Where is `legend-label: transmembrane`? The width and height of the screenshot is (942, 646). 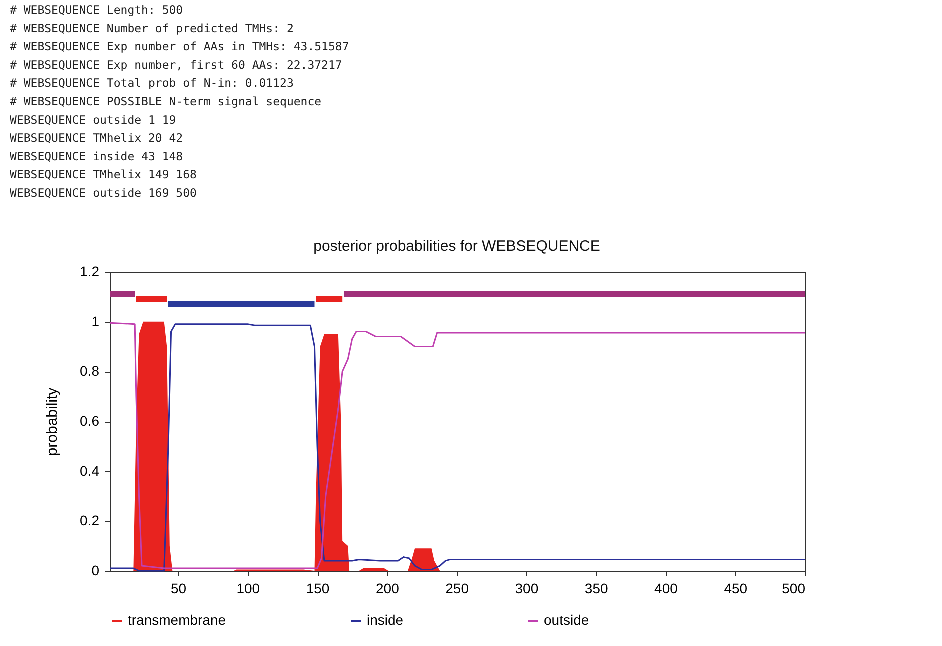 legend-label: transmembrane is located at coordinates (177, 620).